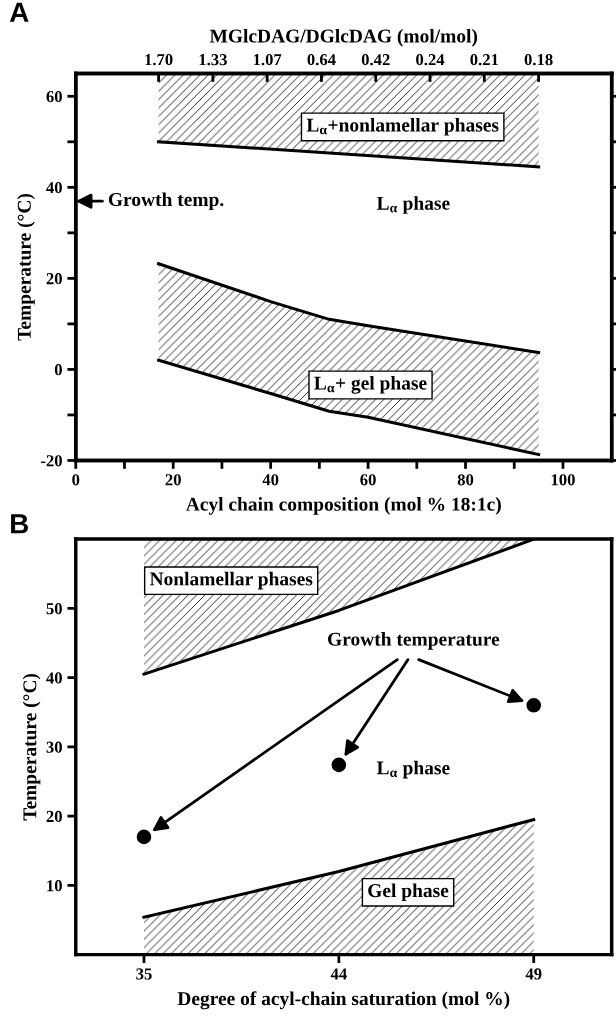 The width and height of the screenshot is (616, 1021). I want to click on x-axis-title: Degree of acyl-chain saturation (mol %), so click(343, 1000).